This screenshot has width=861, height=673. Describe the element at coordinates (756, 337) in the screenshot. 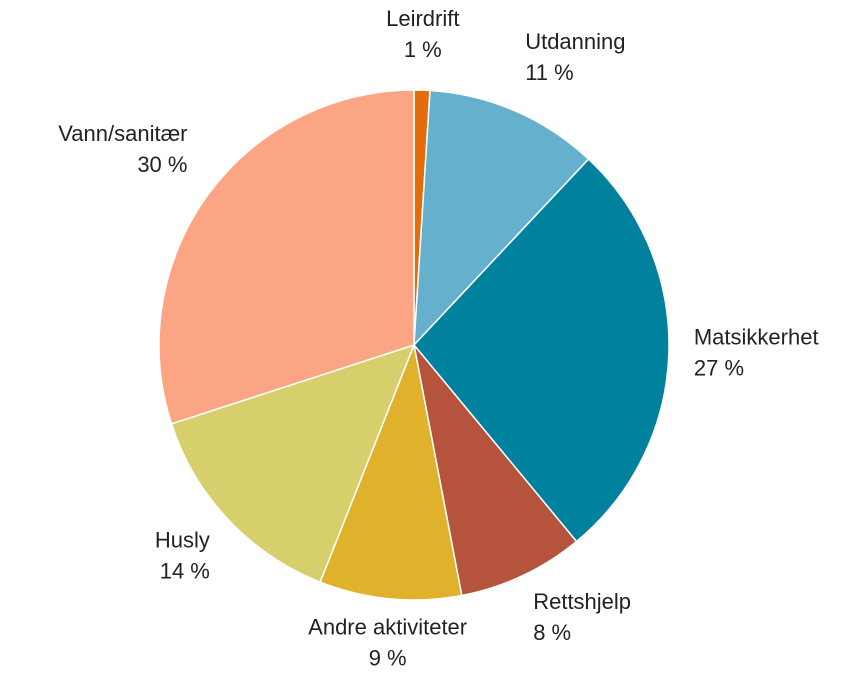

I see `slice-label: Matsikkerhet` at that location.